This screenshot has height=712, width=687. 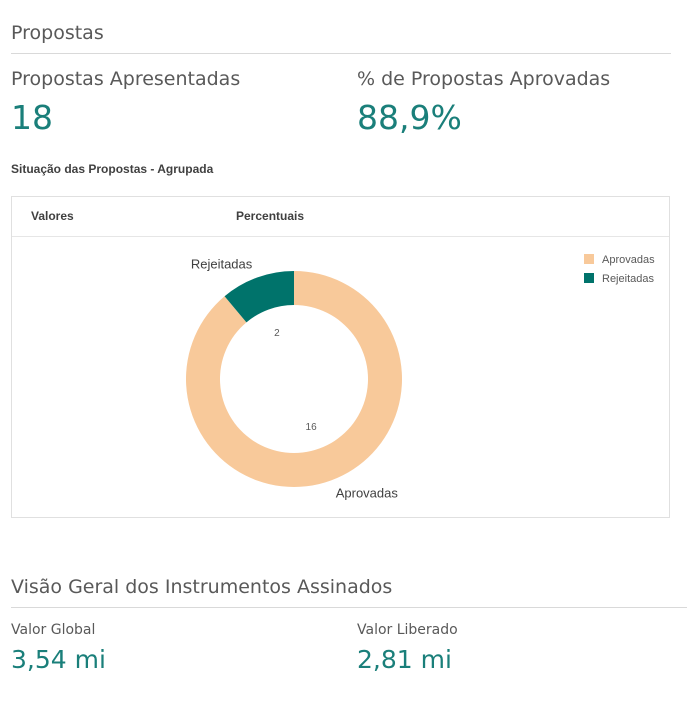 What do you see at coordinates (340, 217) in the screenshot?
I see `chart-tab-bar: Valores Percentuais` at bounding box center [340, 217].